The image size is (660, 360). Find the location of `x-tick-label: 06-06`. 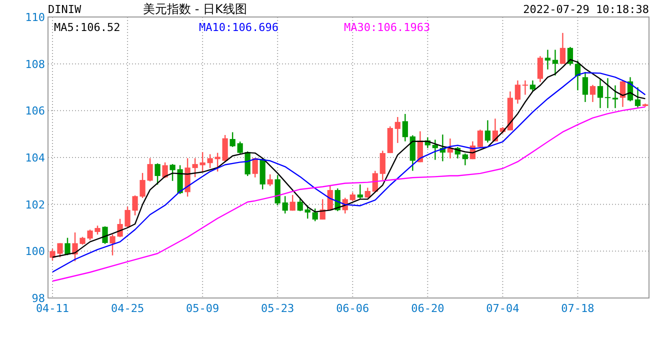

x-tick-label: 06-06 is located at coordinates (353, 308).